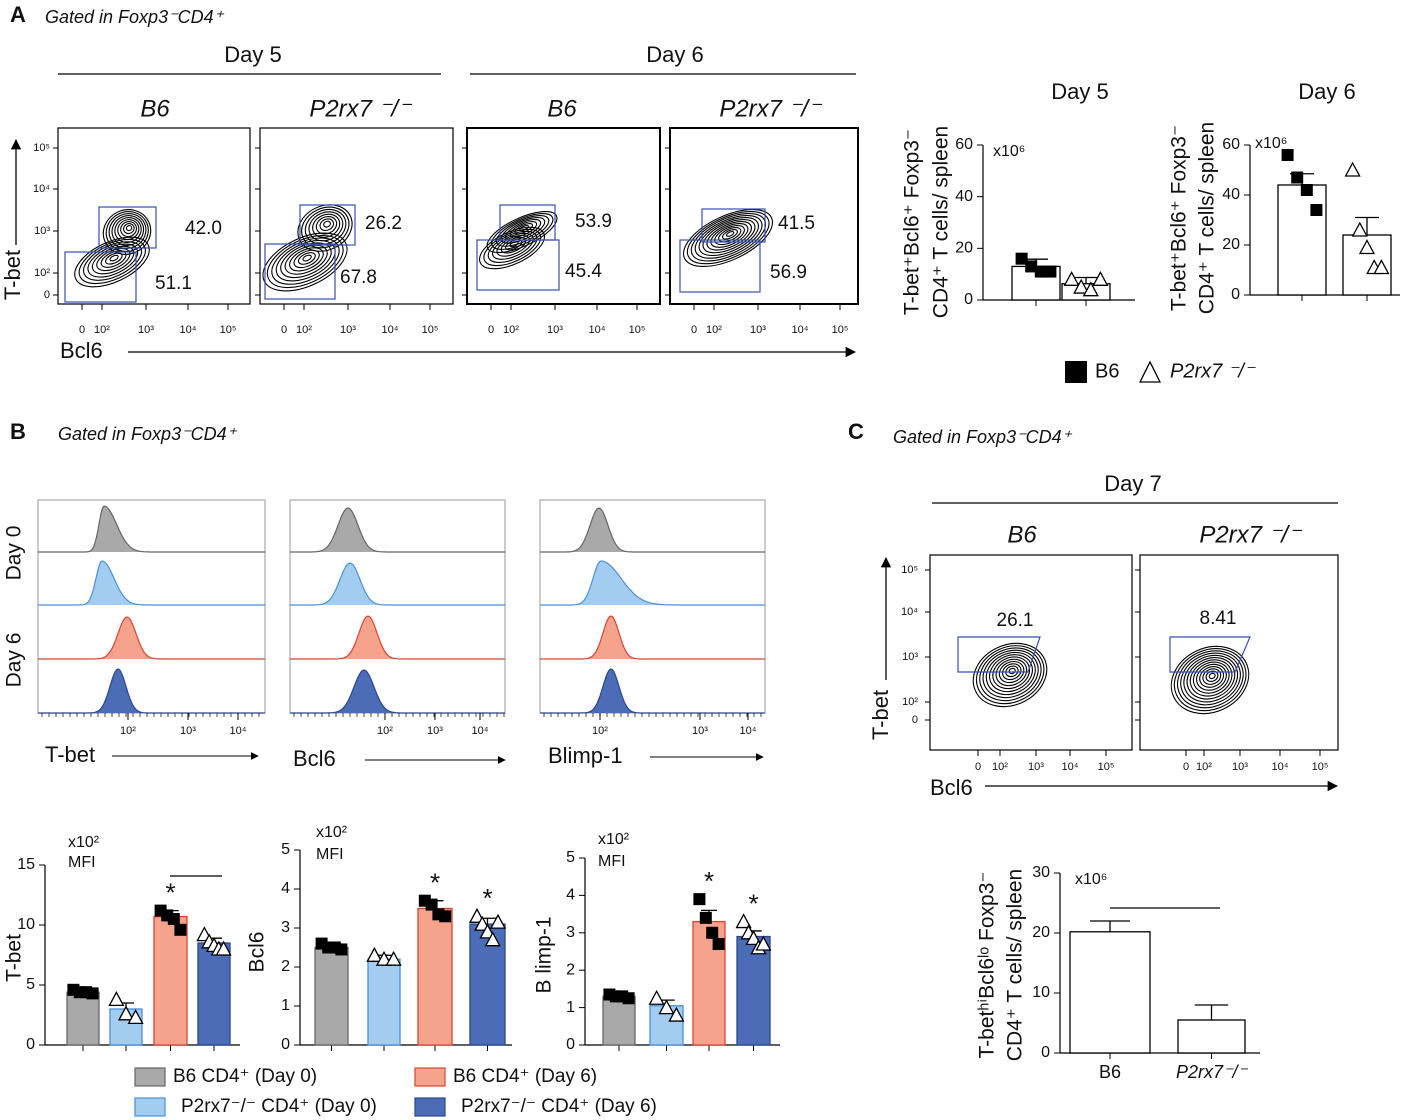 Image resolution: width=1417 pixels, height=1120 pixels. I want to click on histogram-frame, so click(397, 606).